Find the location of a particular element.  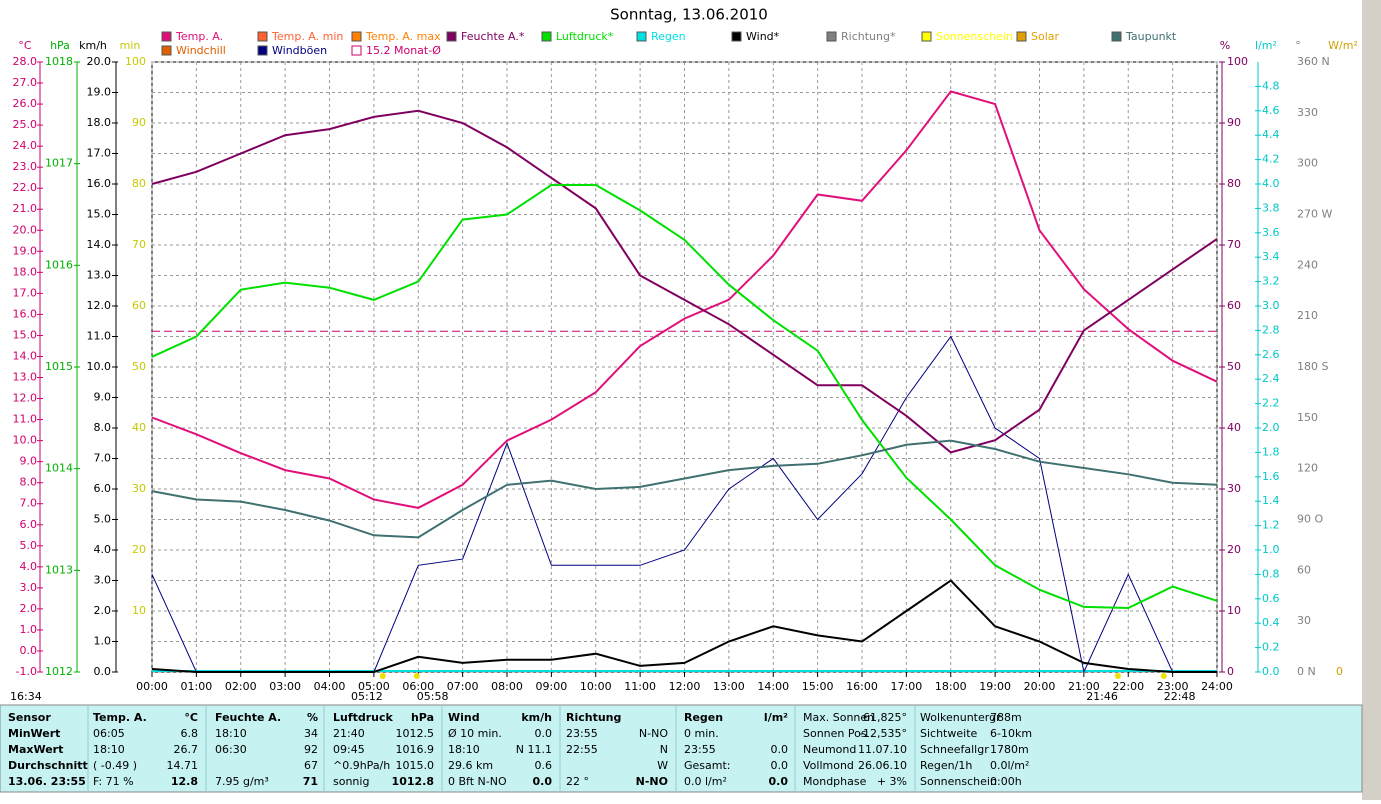

sun-time: 21:46 is located at coordinates (1102, 696).